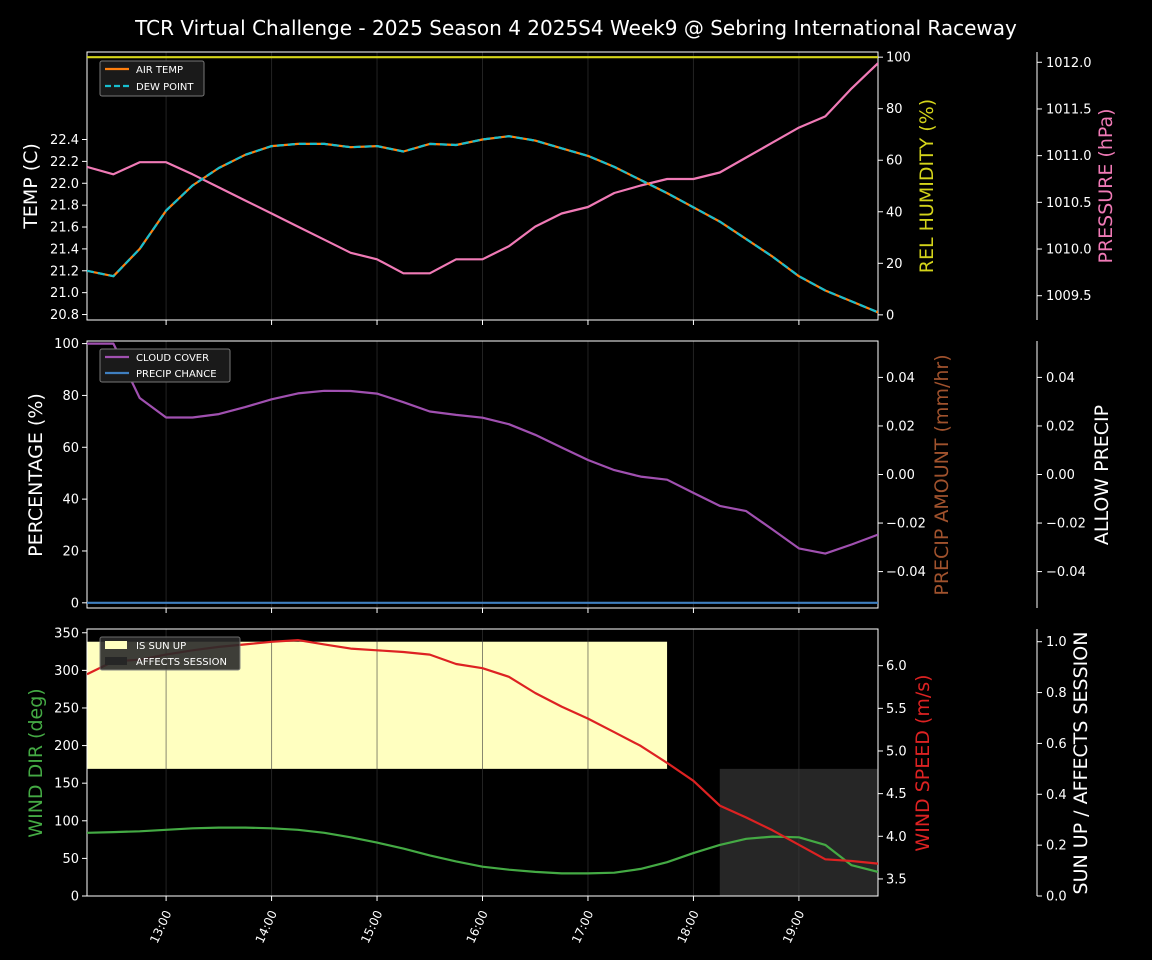 The width and height of the screenshot is (1152, 960). What do you see at coordinates (66, 708) in the screenshot?
I see `left-tick-label-2-5: 250` at bounding box center [66, 708].